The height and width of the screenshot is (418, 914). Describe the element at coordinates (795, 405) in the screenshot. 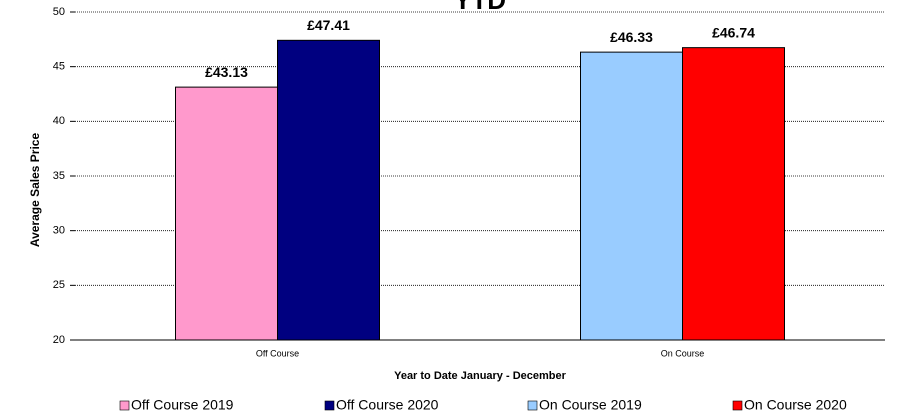

I see `legend-label: On Course 2020` at that location.